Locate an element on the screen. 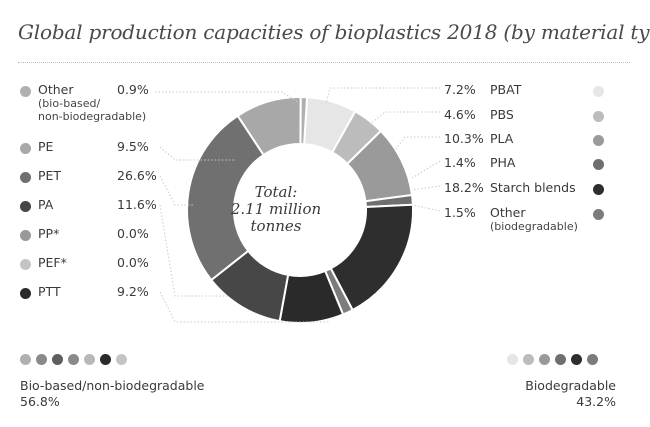 This screenshot has width=650, height=427. legend-dot-other-biobased is located at coordinates (25, 91).